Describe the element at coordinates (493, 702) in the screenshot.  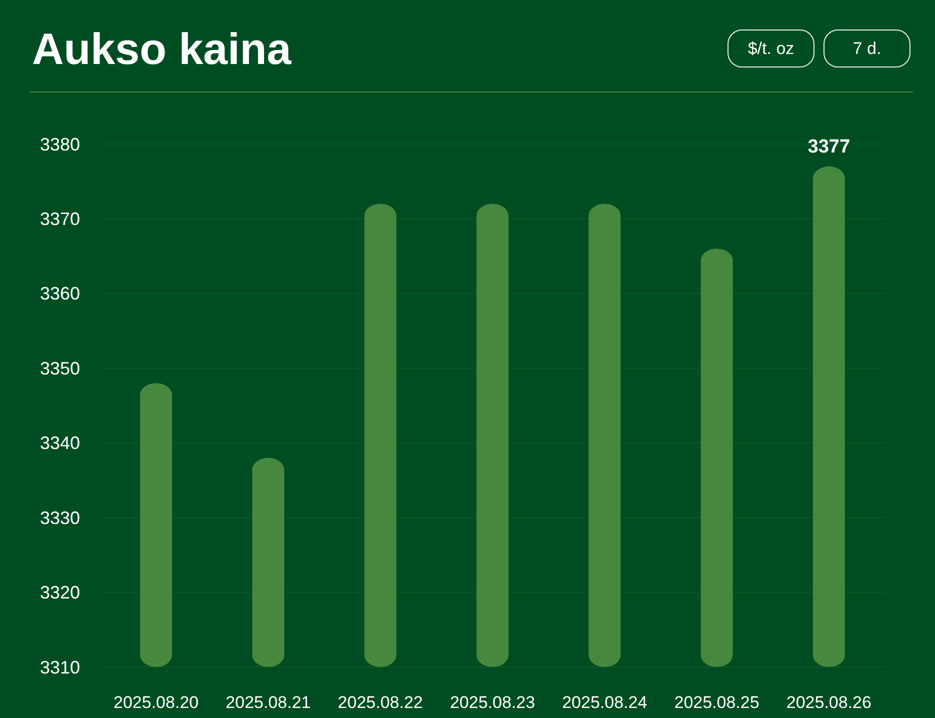
I see `x-tick-label: 2025.08.23` at that location.